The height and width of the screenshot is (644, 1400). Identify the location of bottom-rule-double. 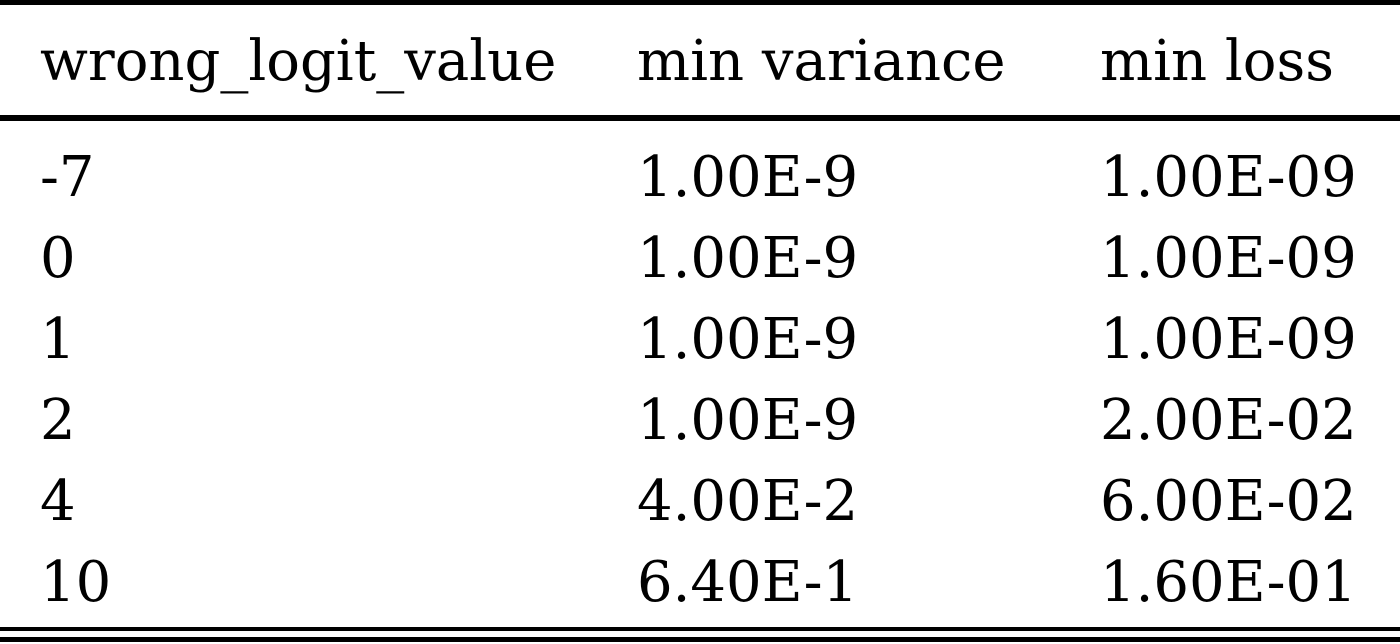
(700, 639).